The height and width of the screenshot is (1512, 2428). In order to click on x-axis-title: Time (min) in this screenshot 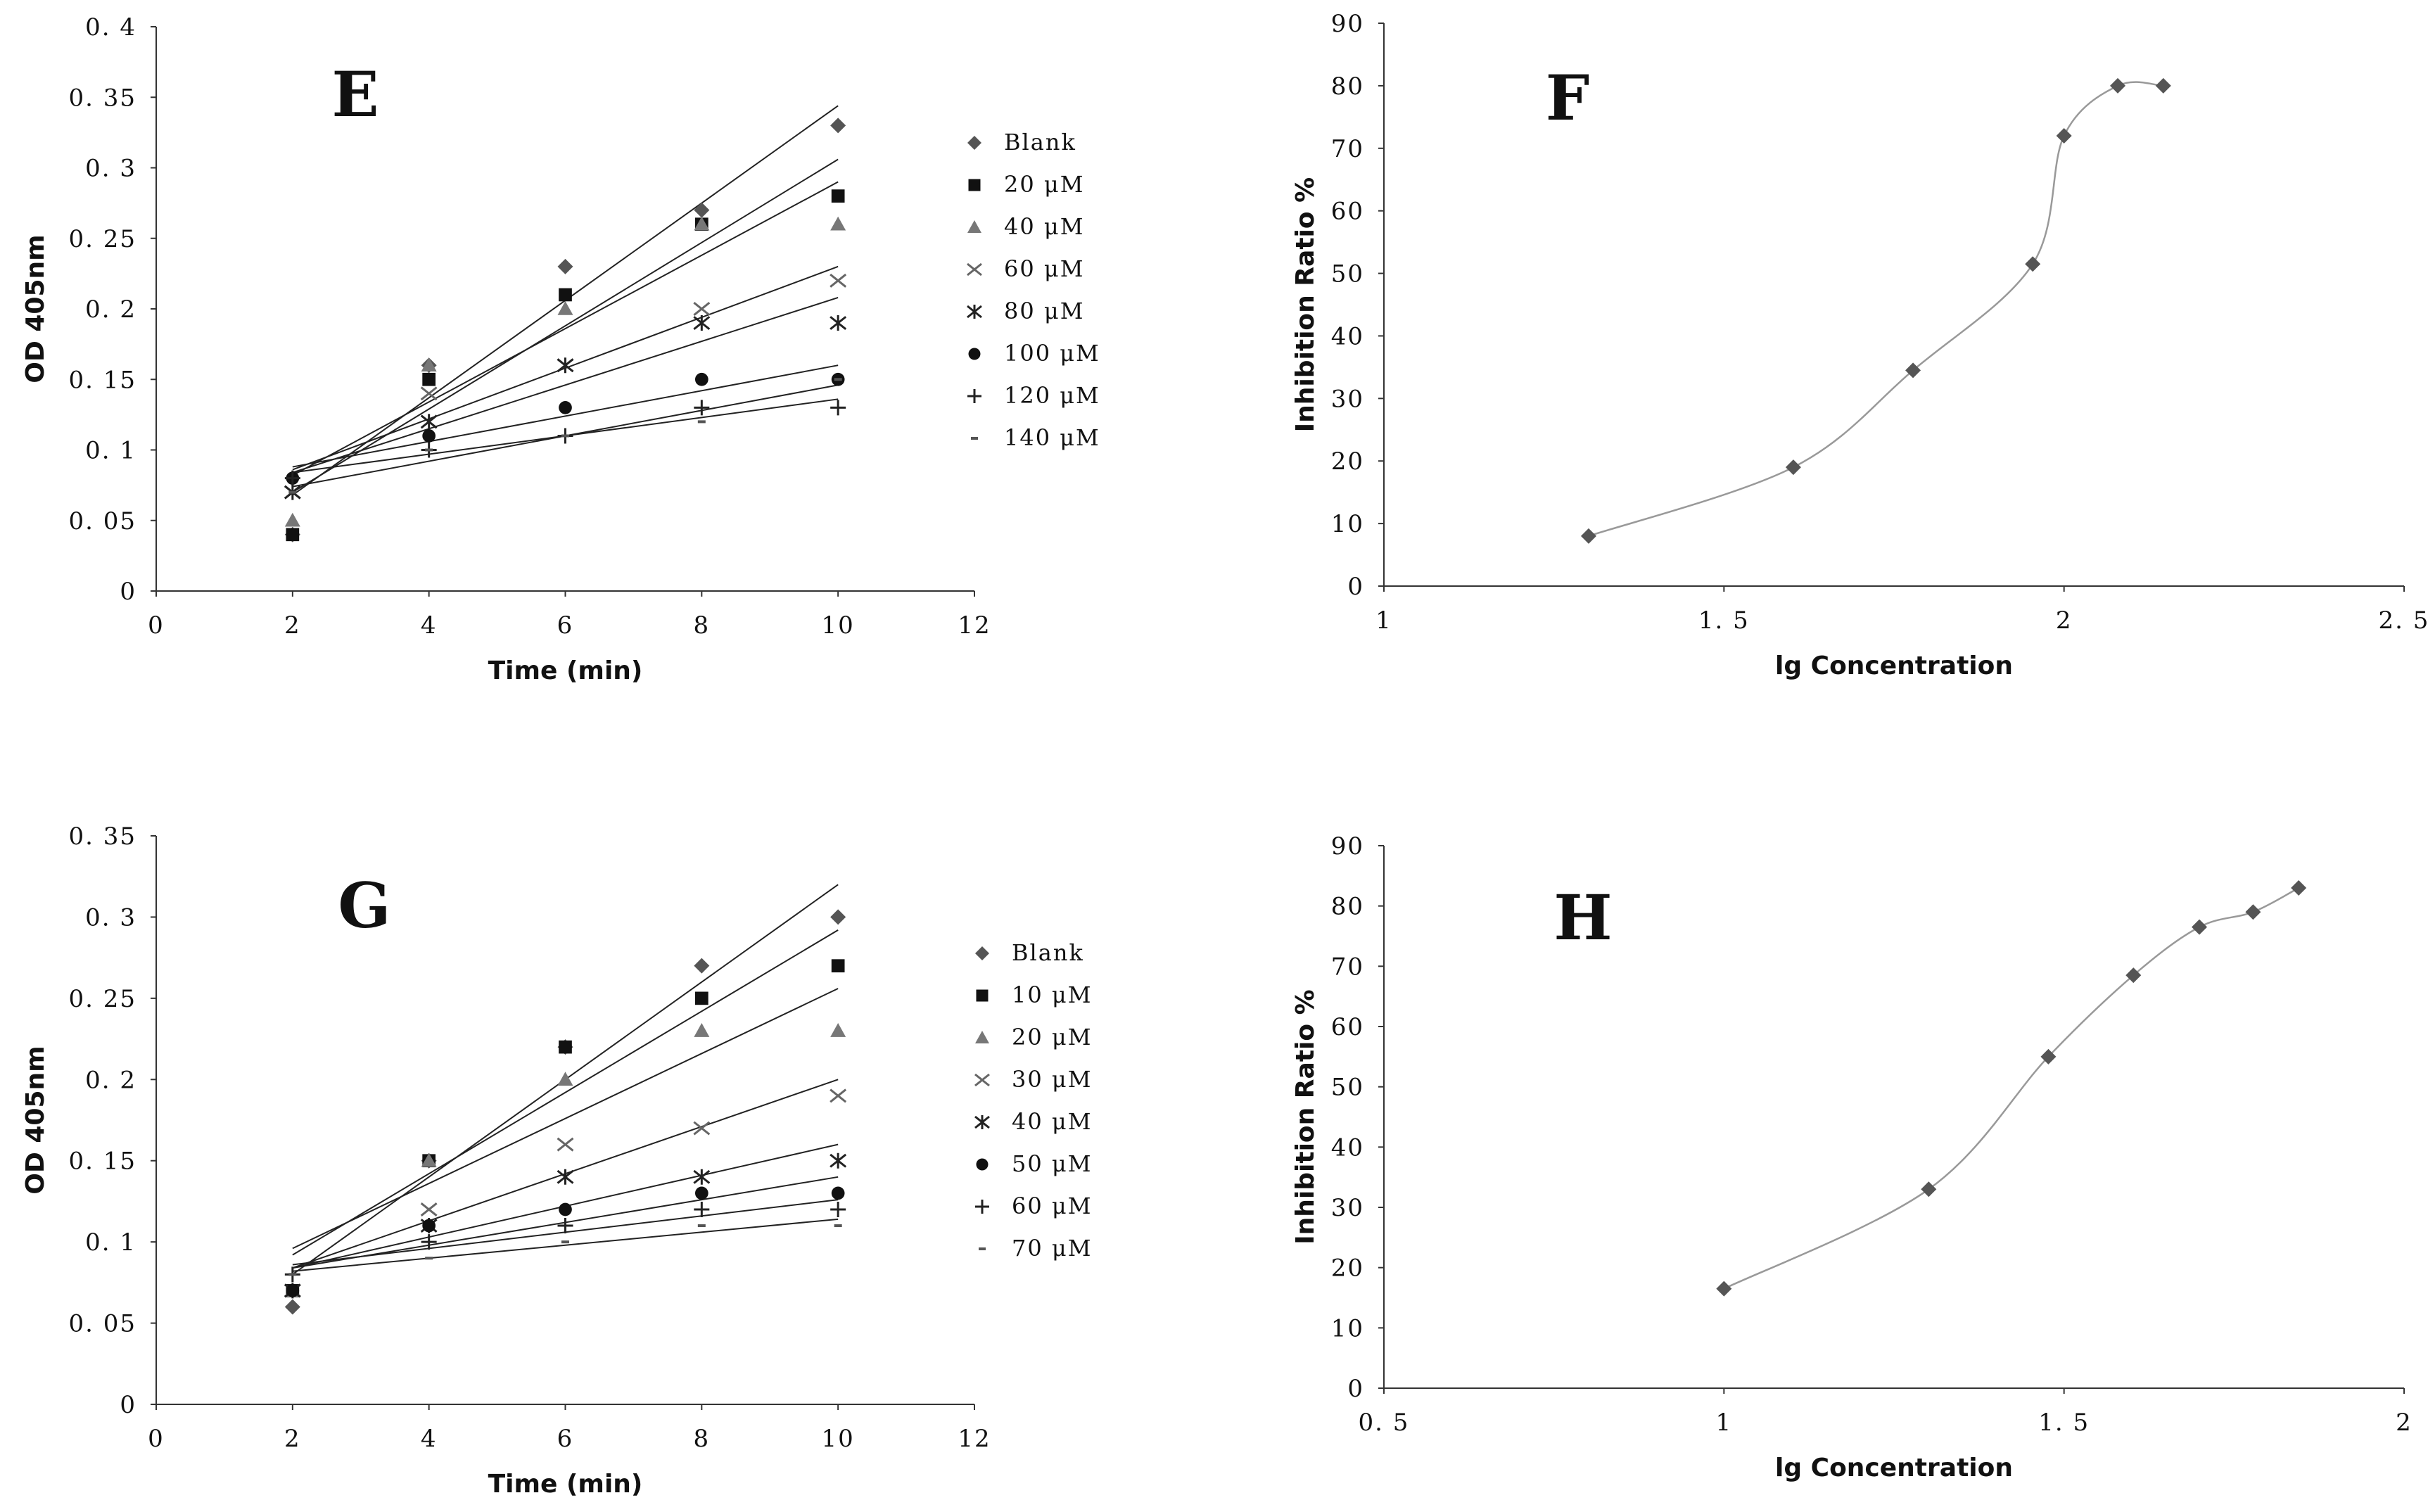, I will do `click(565, 670)`.